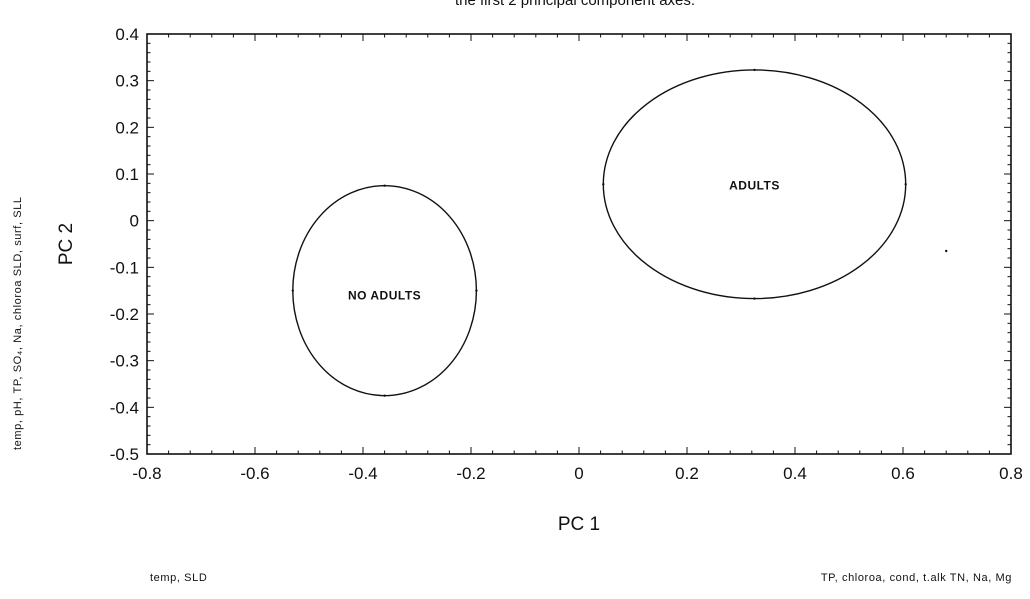 The height and width of the screenshot is (599, 1030). I want to click on bottom-right-variable-annotation: TP, chloroa, cond, t.alk TN, Na, Mg, so click(916, 578).